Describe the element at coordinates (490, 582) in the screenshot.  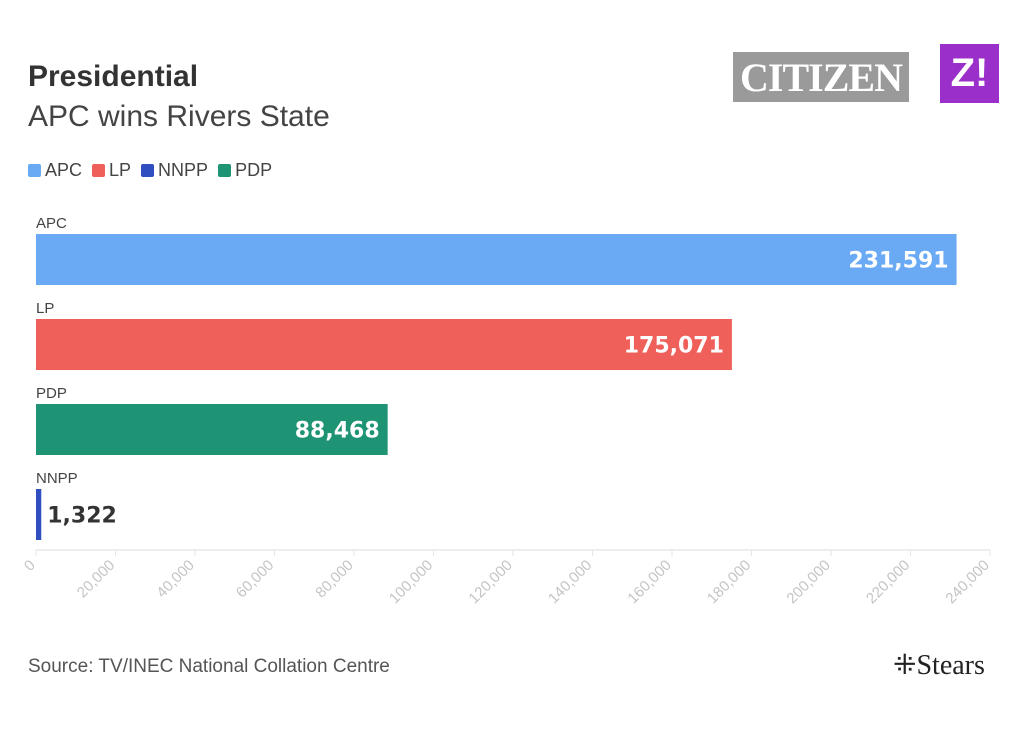
I see `x-tick-label: 120,000` at that location.